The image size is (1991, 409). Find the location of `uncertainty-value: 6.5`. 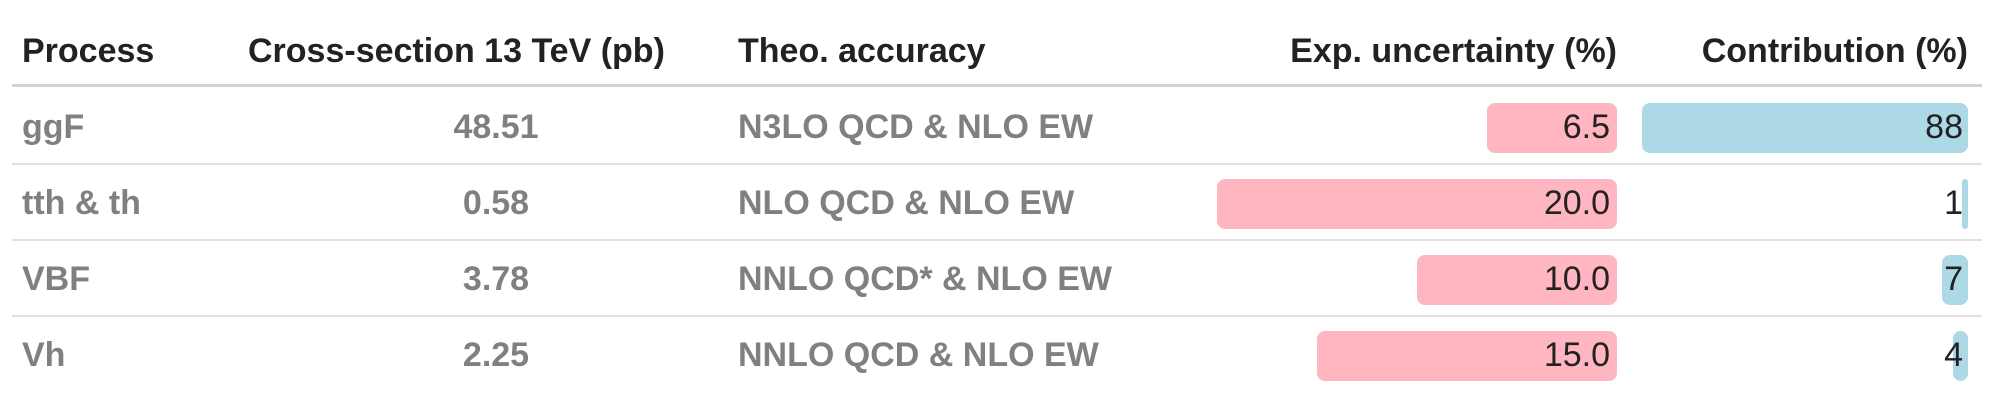

uncertainty-value: 6.5 is located at coordinates (1586, 127).